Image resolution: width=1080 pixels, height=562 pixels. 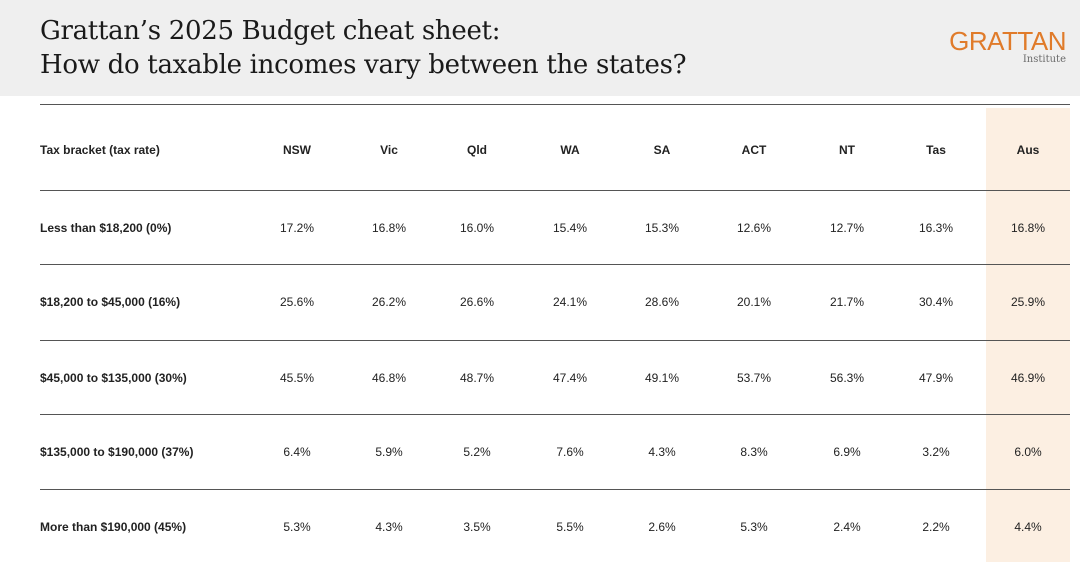 I want to click on cell-qld: 48.7%, so click(x=477, y=378).